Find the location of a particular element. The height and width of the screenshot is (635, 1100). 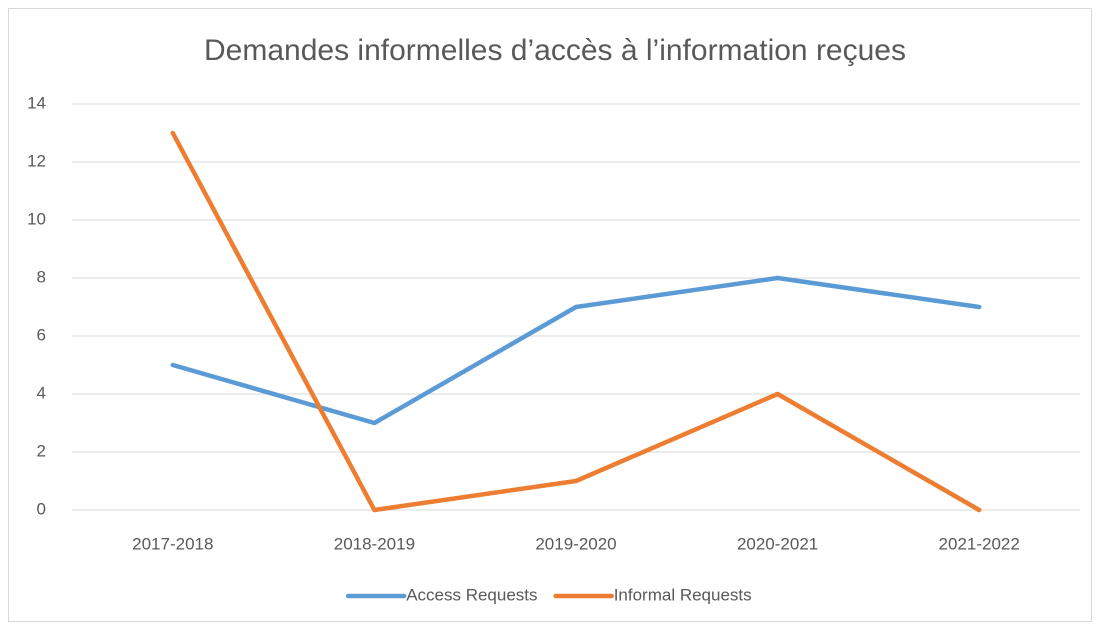

x-tick-label: 2020-2021 is located at coordinates (777, 543).